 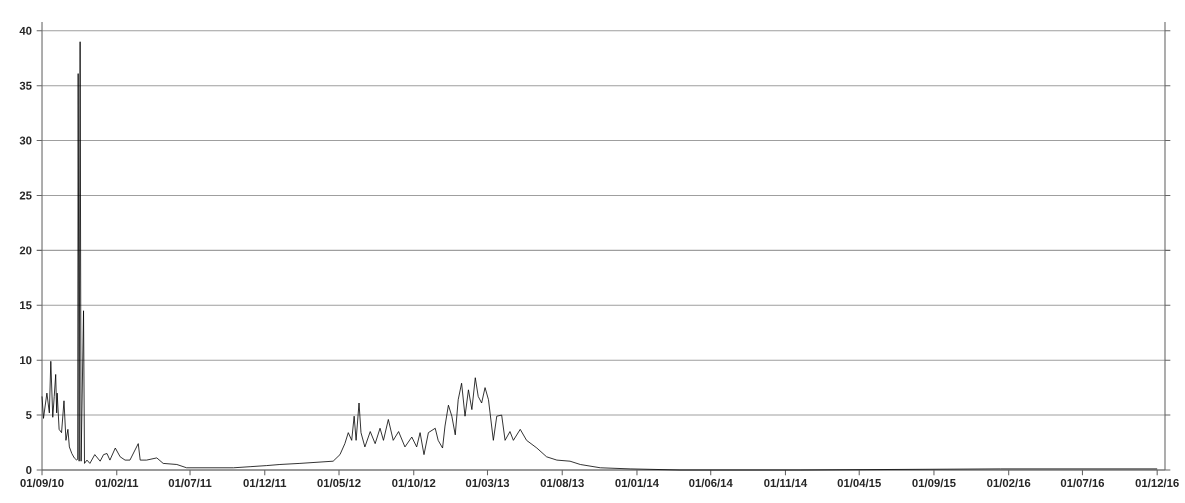 What do you see at coordinates (25, 85) in the screenshot?
I see `y-tick-label: 35` at bounding box center [25, 85].